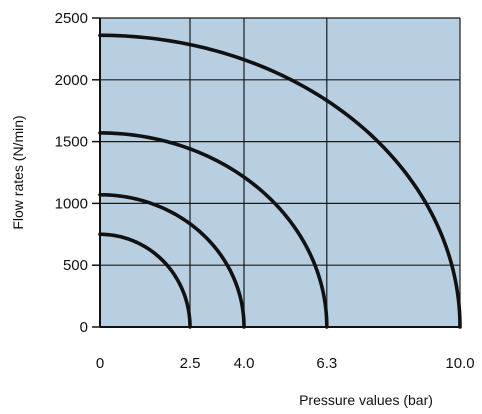 This screenshot has width=482, height=414. Describe the element at coordinates (71, 203) in the screenshot. I see `y-tick-label: 1000` at that location.